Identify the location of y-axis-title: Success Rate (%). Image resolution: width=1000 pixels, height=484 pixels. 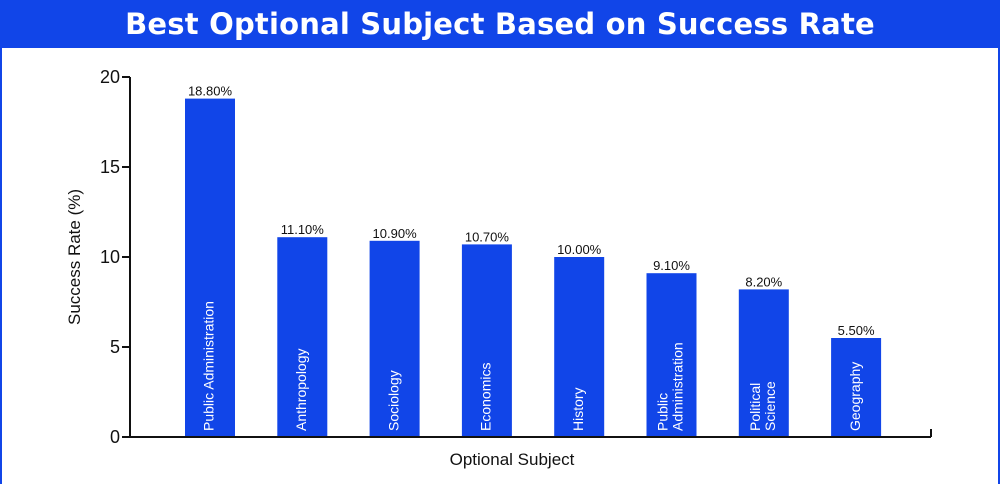
(74, 257).